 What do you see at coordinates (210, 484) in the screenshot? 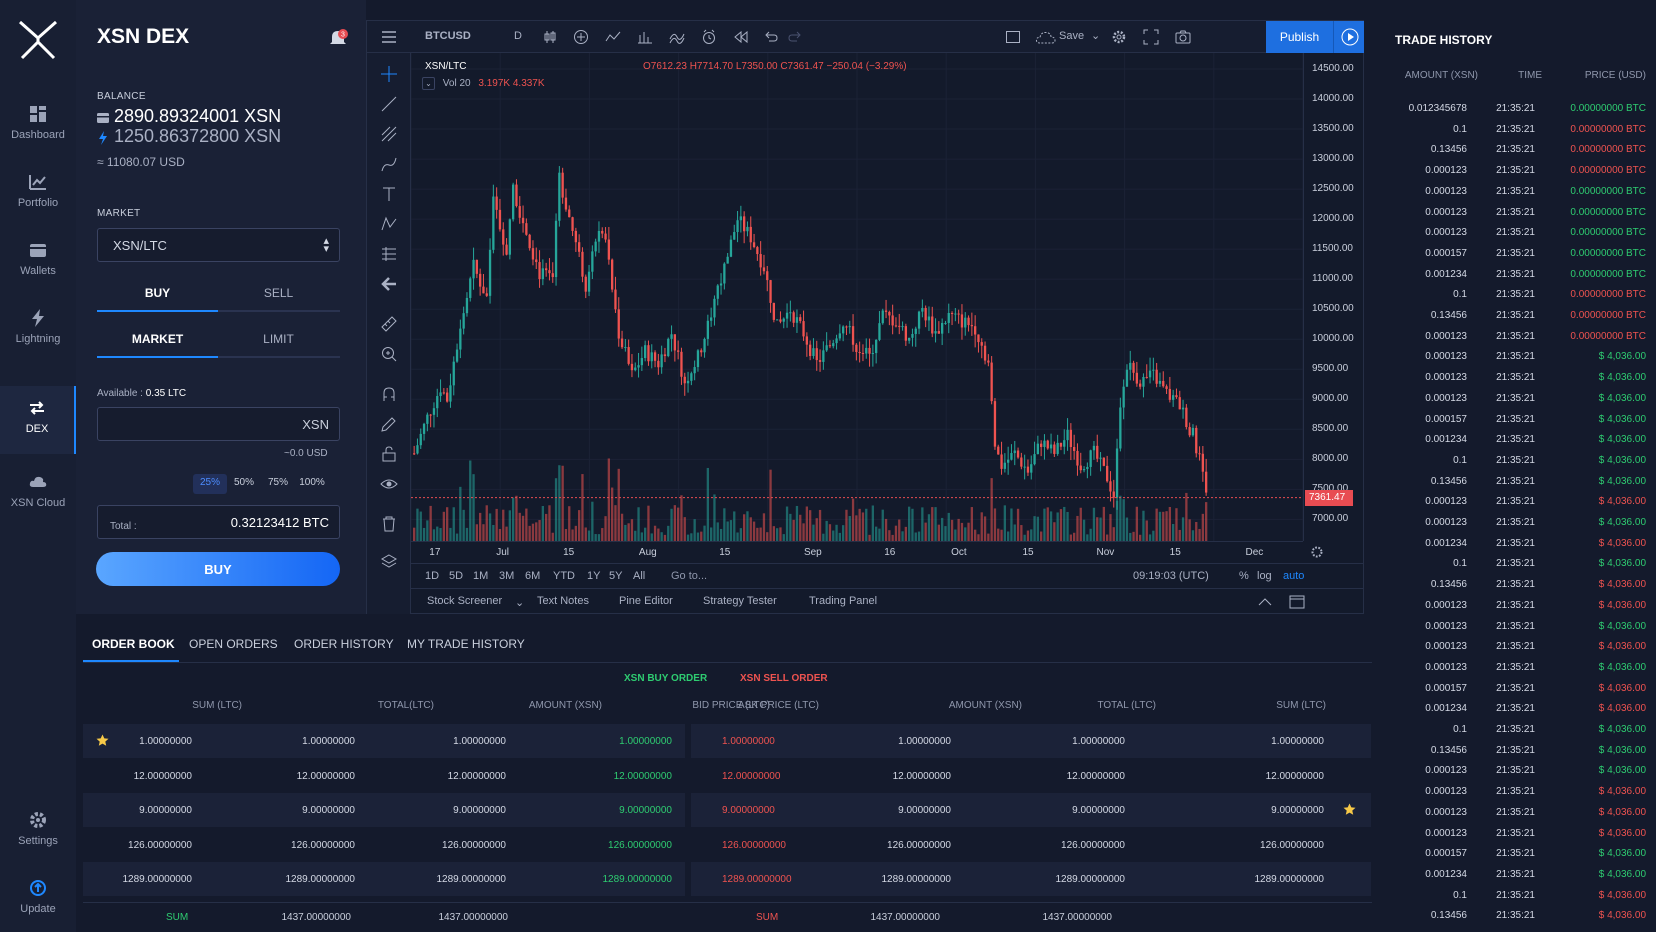
I see `pct-25-button: 25%` at bounding box center [210, 484].